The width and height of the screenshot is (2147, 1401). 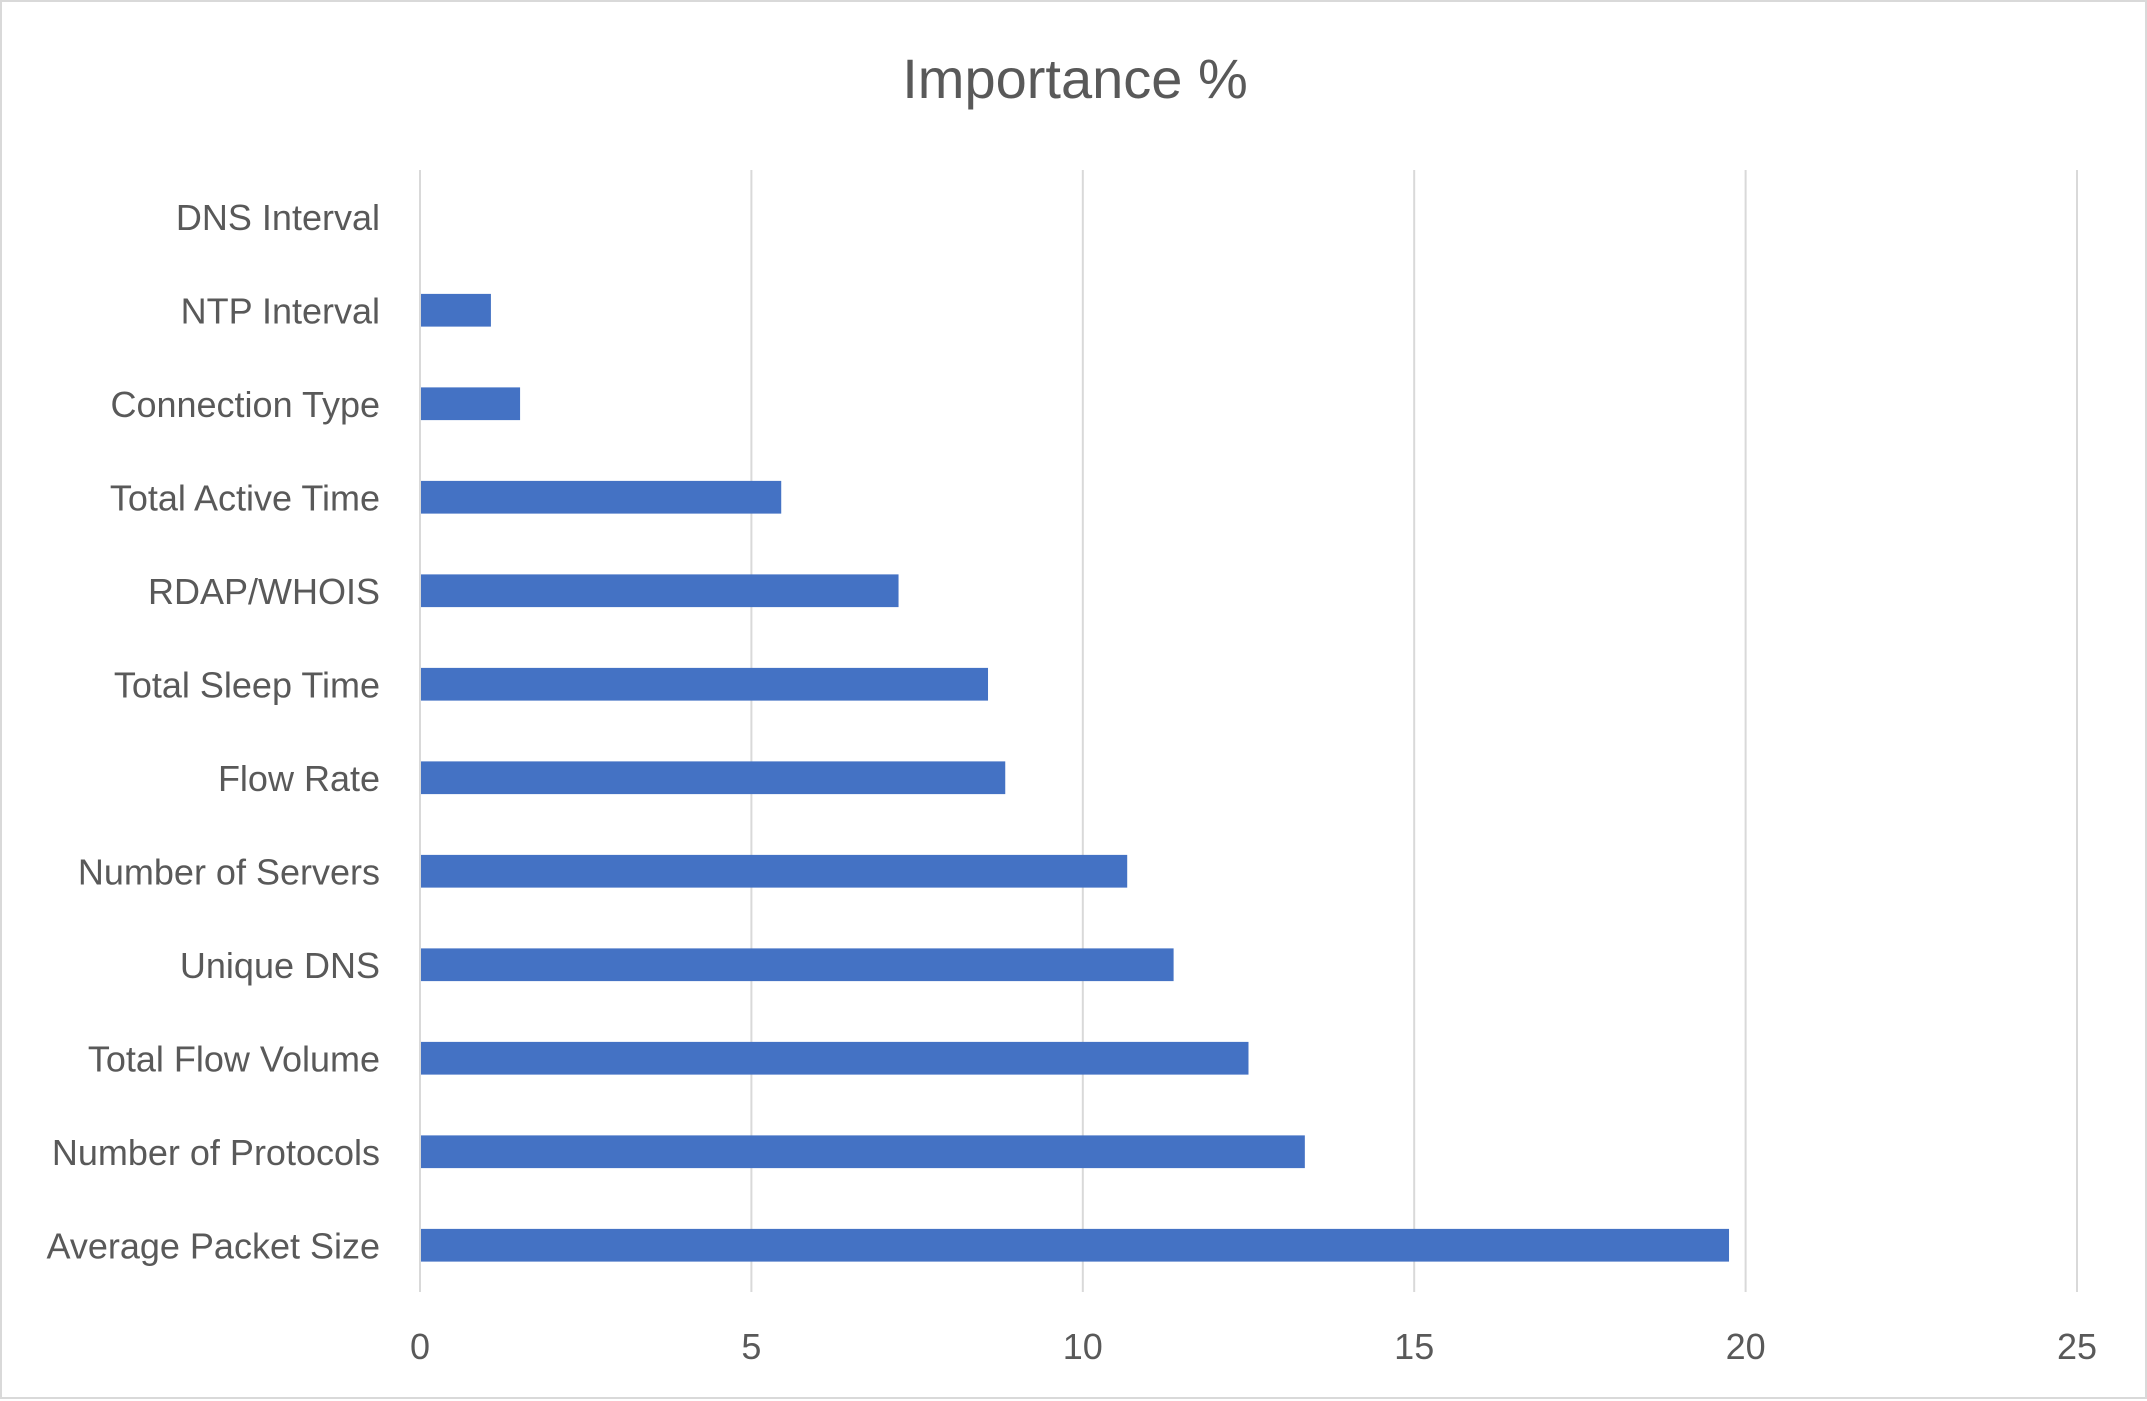 What do you see at coordinates (216, 1152) in the screenshot?
I see `category-label: Number of Protocols` at bounding box center [216, 1152].